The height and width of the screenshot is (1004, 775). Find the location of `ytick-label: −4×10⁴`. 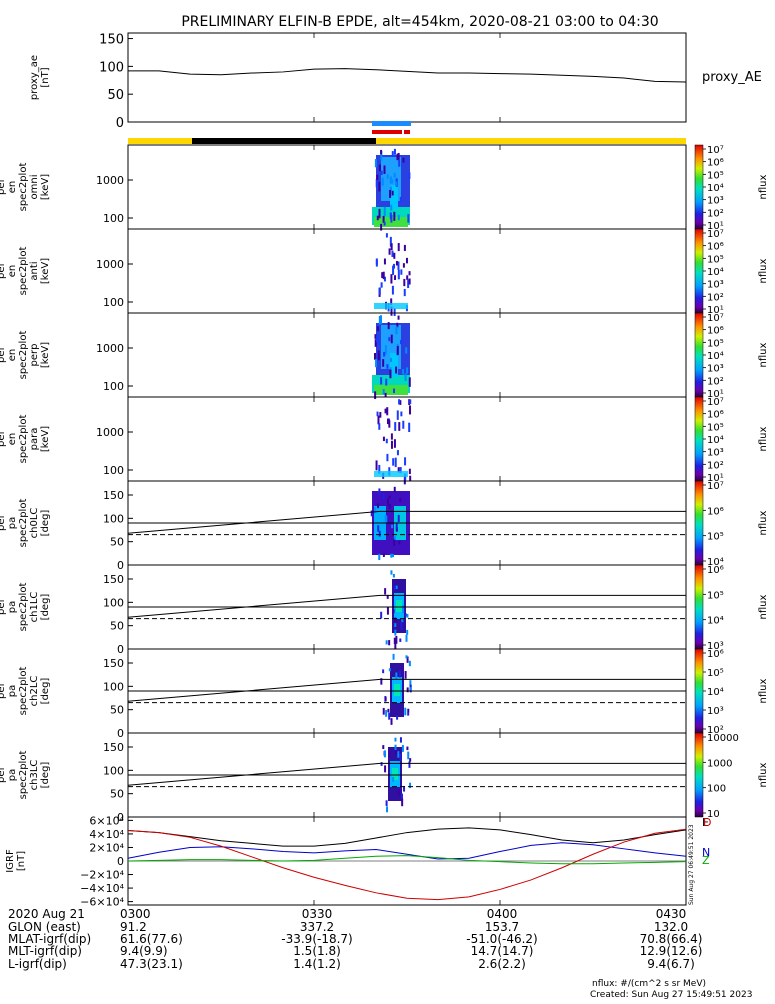

ytick-label: −4×10⁴ is located at coordinates (102, 888).